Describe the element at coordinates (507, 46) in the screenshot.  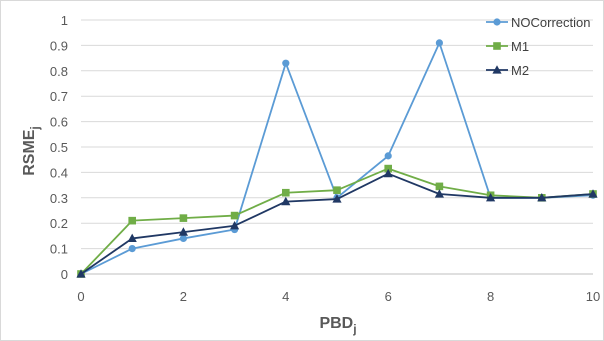
I see `legend-item-m1: M1` at that location.